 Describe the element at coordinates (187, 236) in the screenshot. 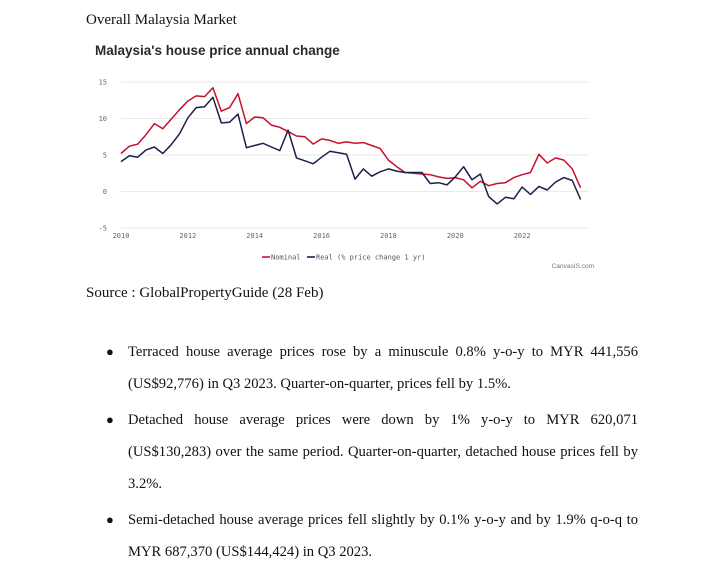

I see `x-tick-label: 2012` at that location.